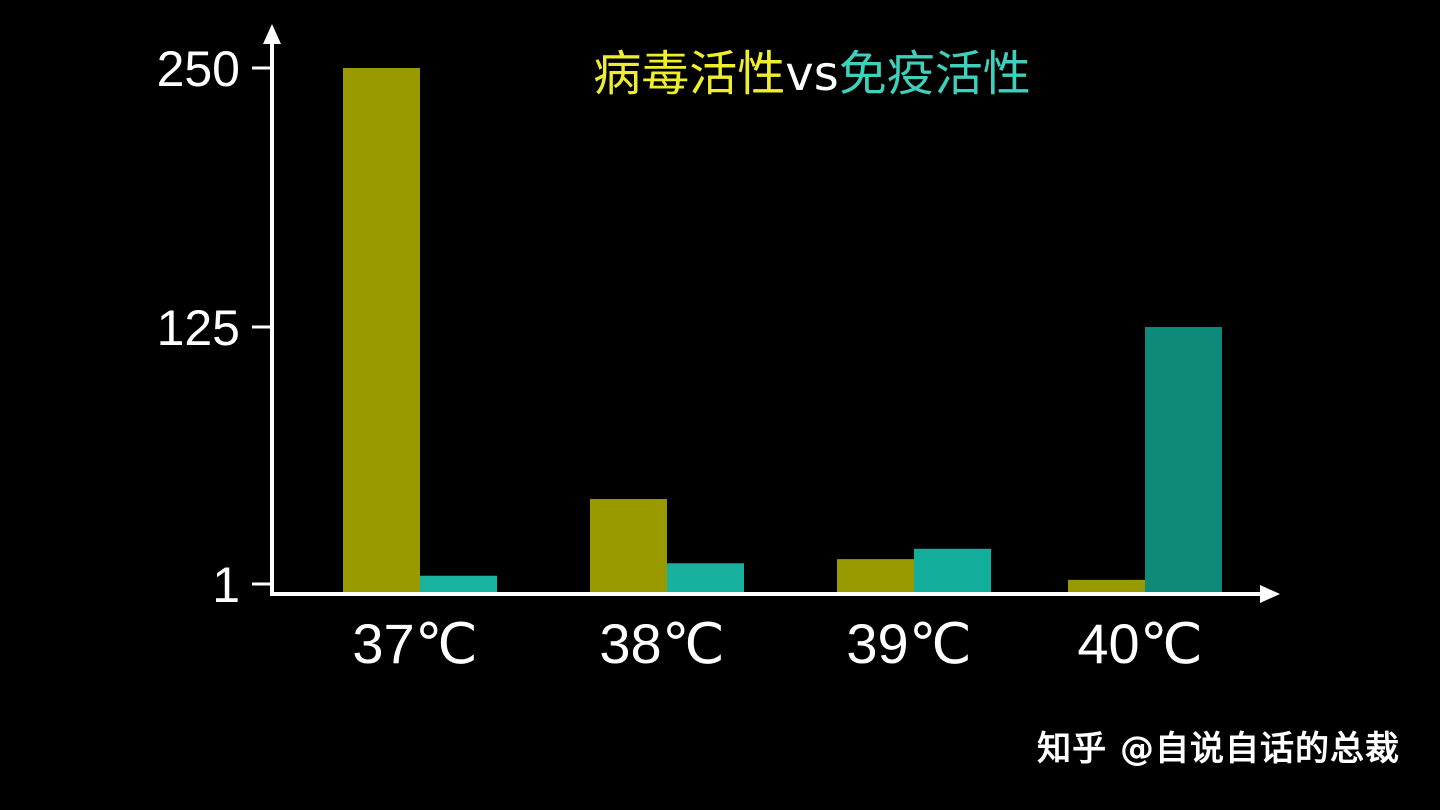 This screenshot has width=1440, height=810. I want to click on chart-title: 病毒活性vs免疫活性, so click(811, 74).